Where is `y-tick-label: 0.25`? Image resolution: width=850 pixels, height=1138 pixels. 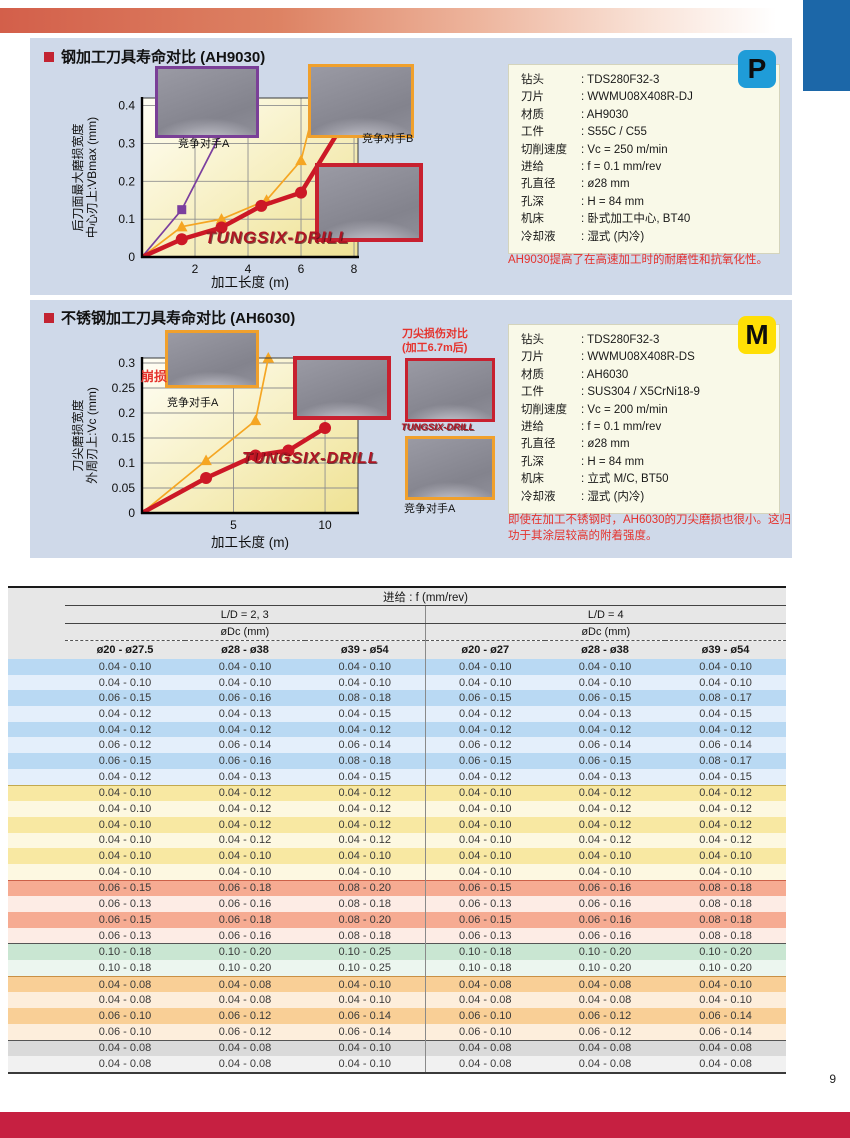
y-tick-label: 0.25 is located at coordinates (124, 388).